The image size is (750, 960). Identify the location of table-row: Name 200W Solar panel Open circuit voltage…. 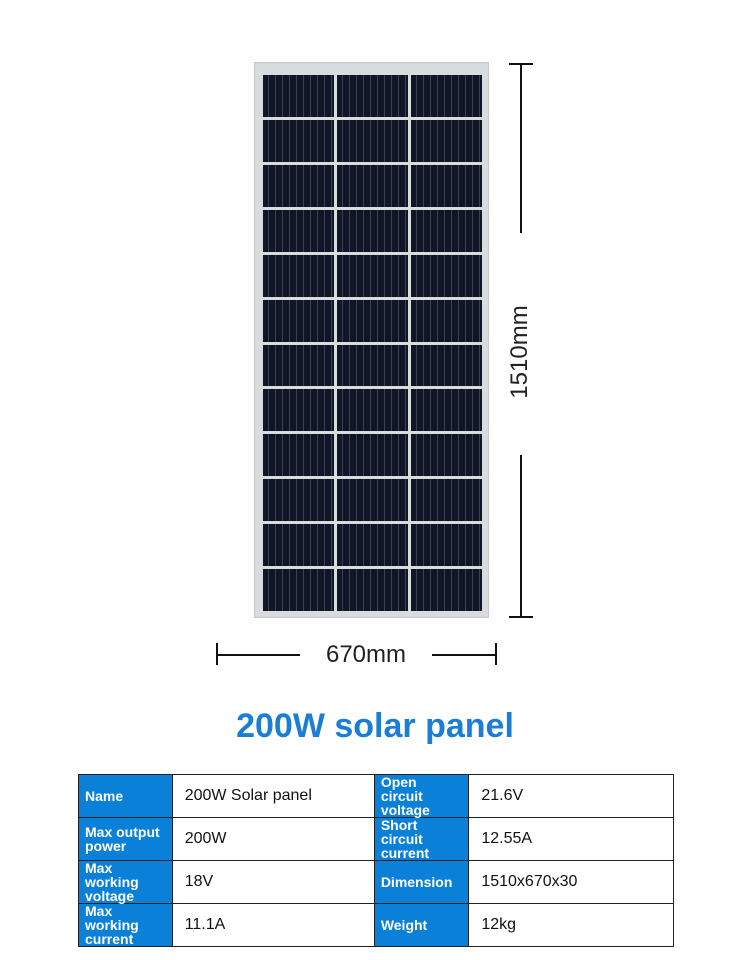
(376, 796).